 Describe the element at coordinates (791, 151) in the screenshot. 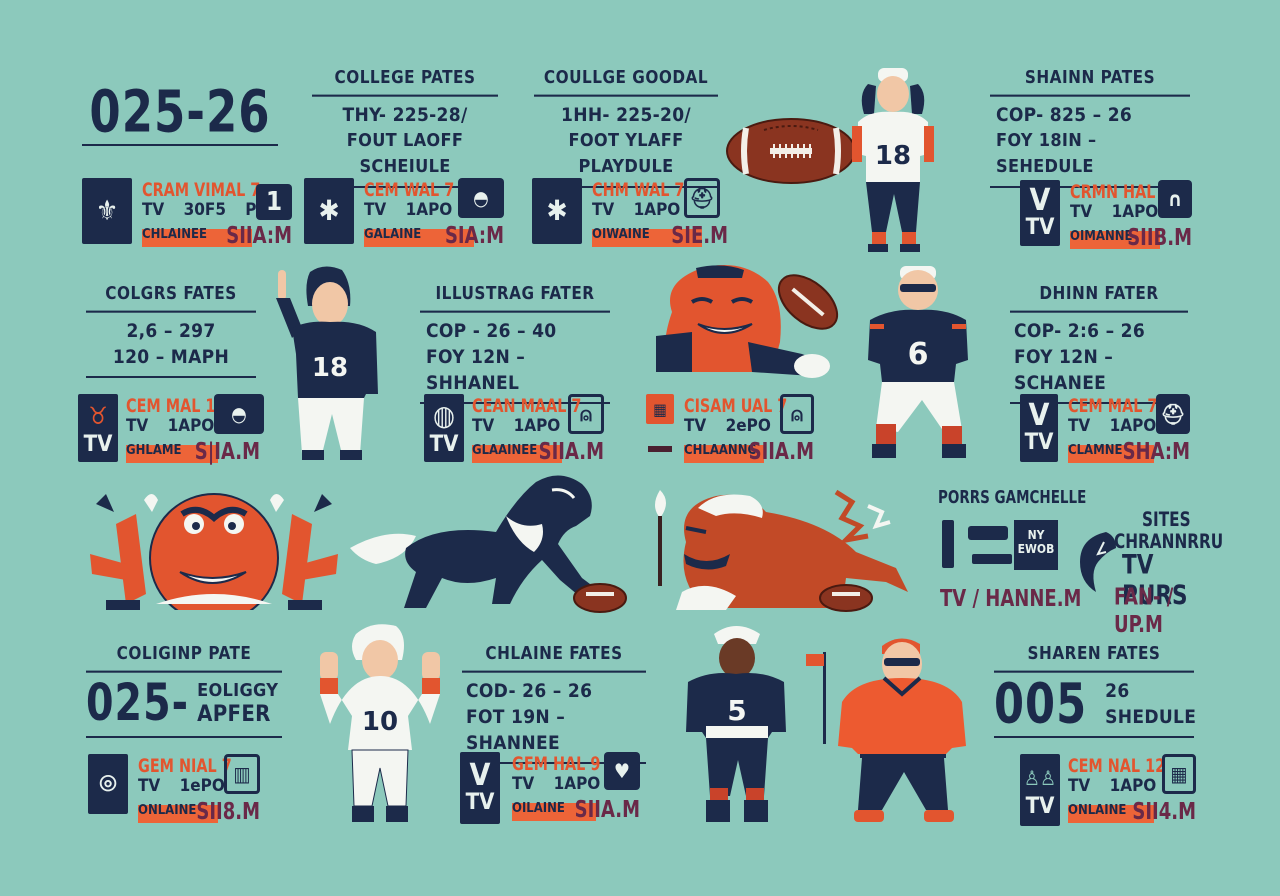

I see `football-icon` at that location.